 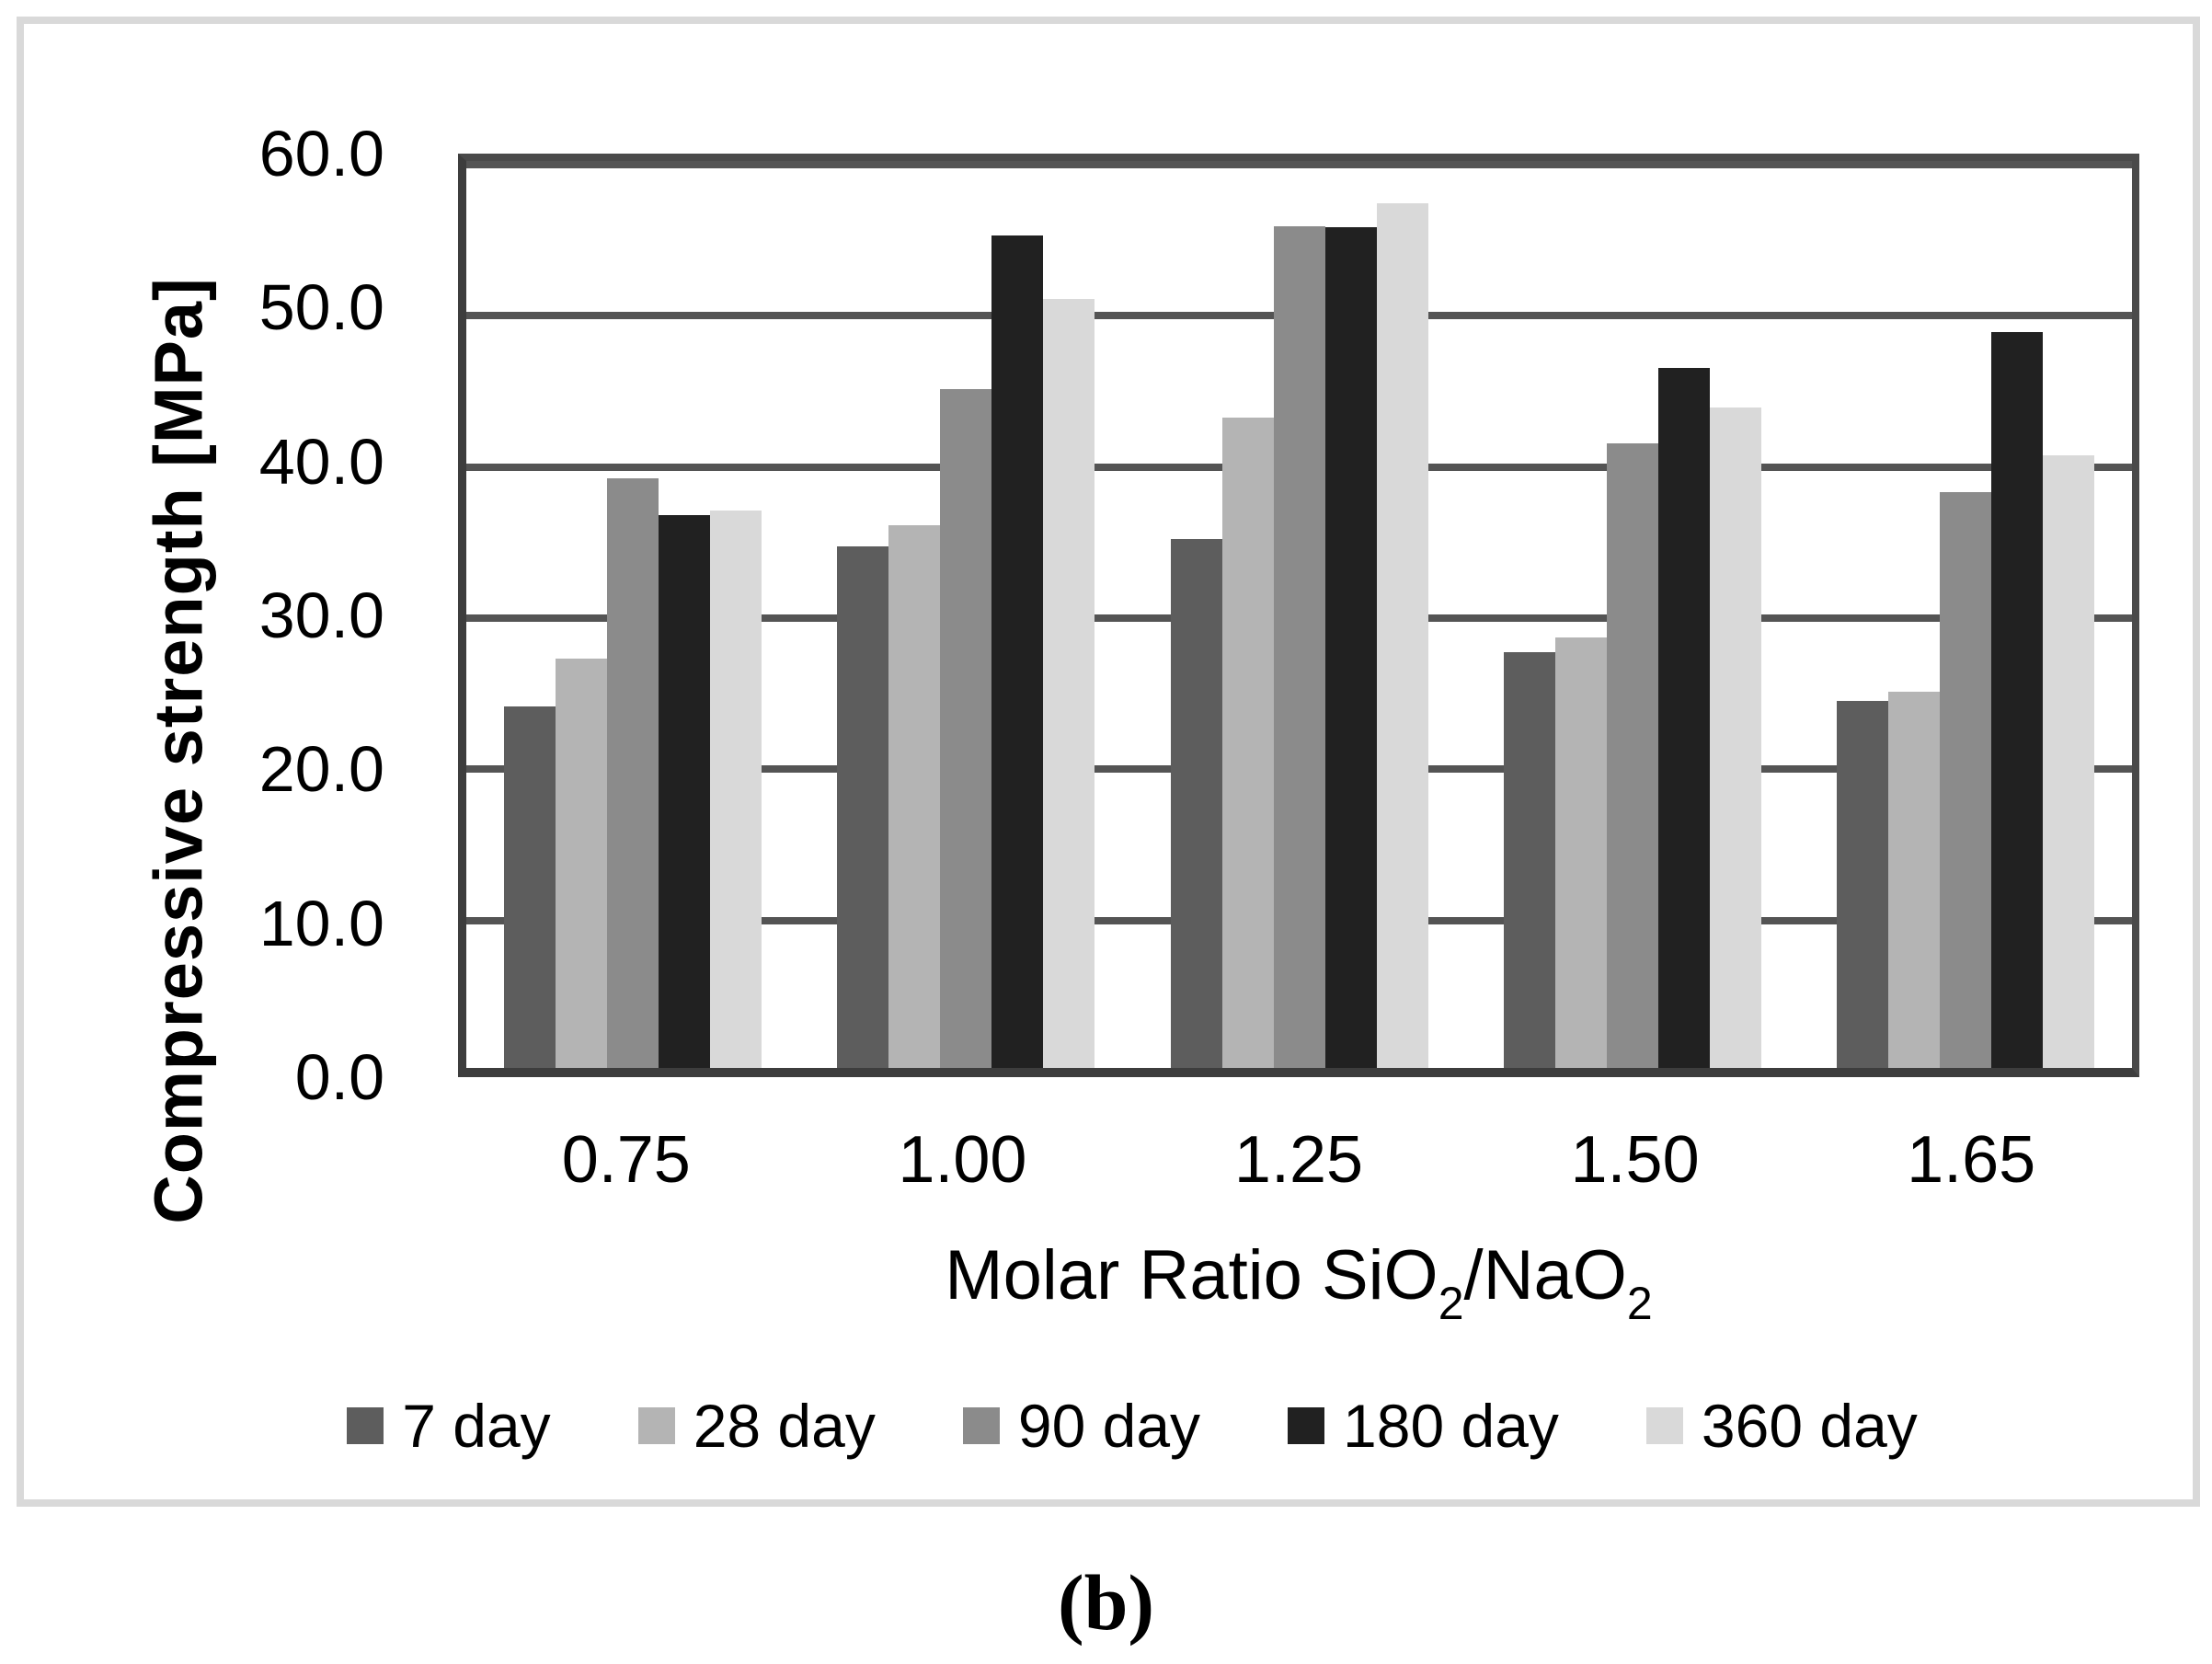 I want to click on legend-label: 90 day, so click(x=1109, y=1426).